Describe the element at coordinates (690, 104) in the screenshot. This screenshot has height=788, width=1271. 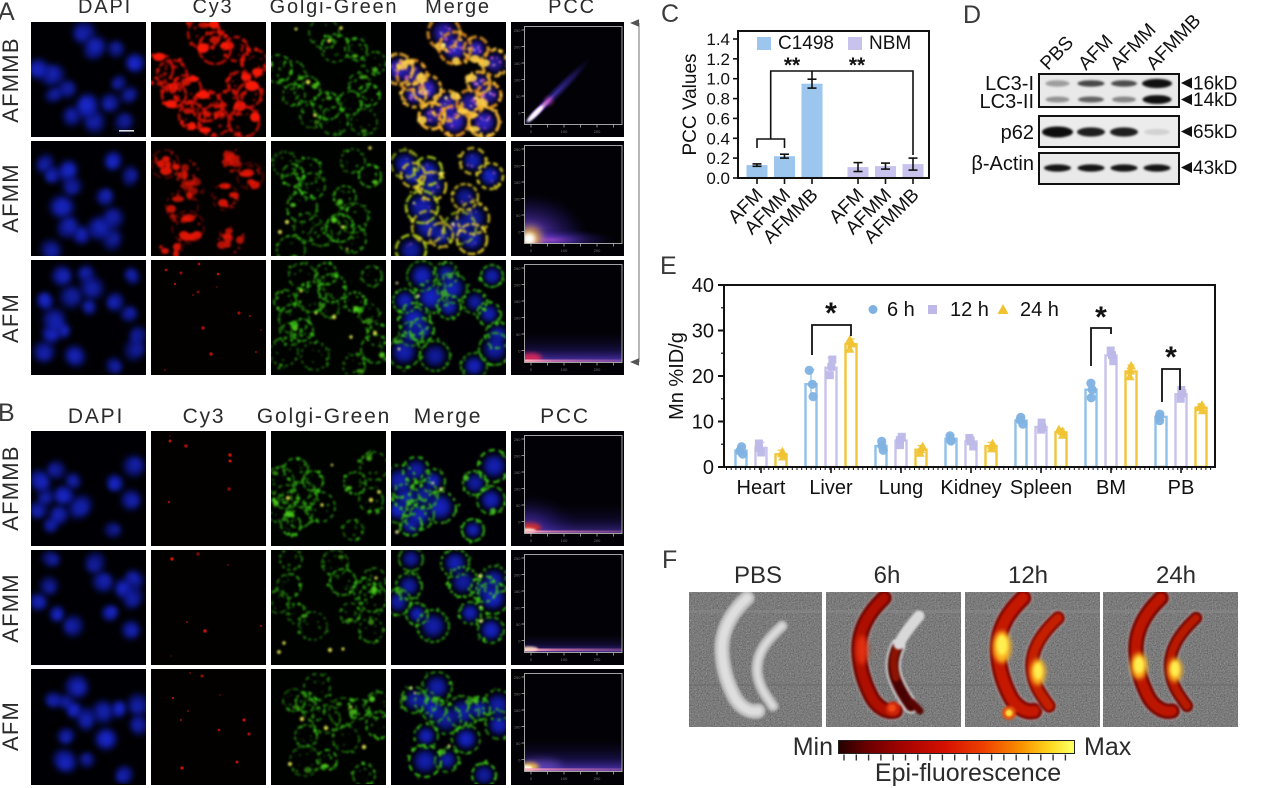
I see `svg-text: PCC Values` at that location.